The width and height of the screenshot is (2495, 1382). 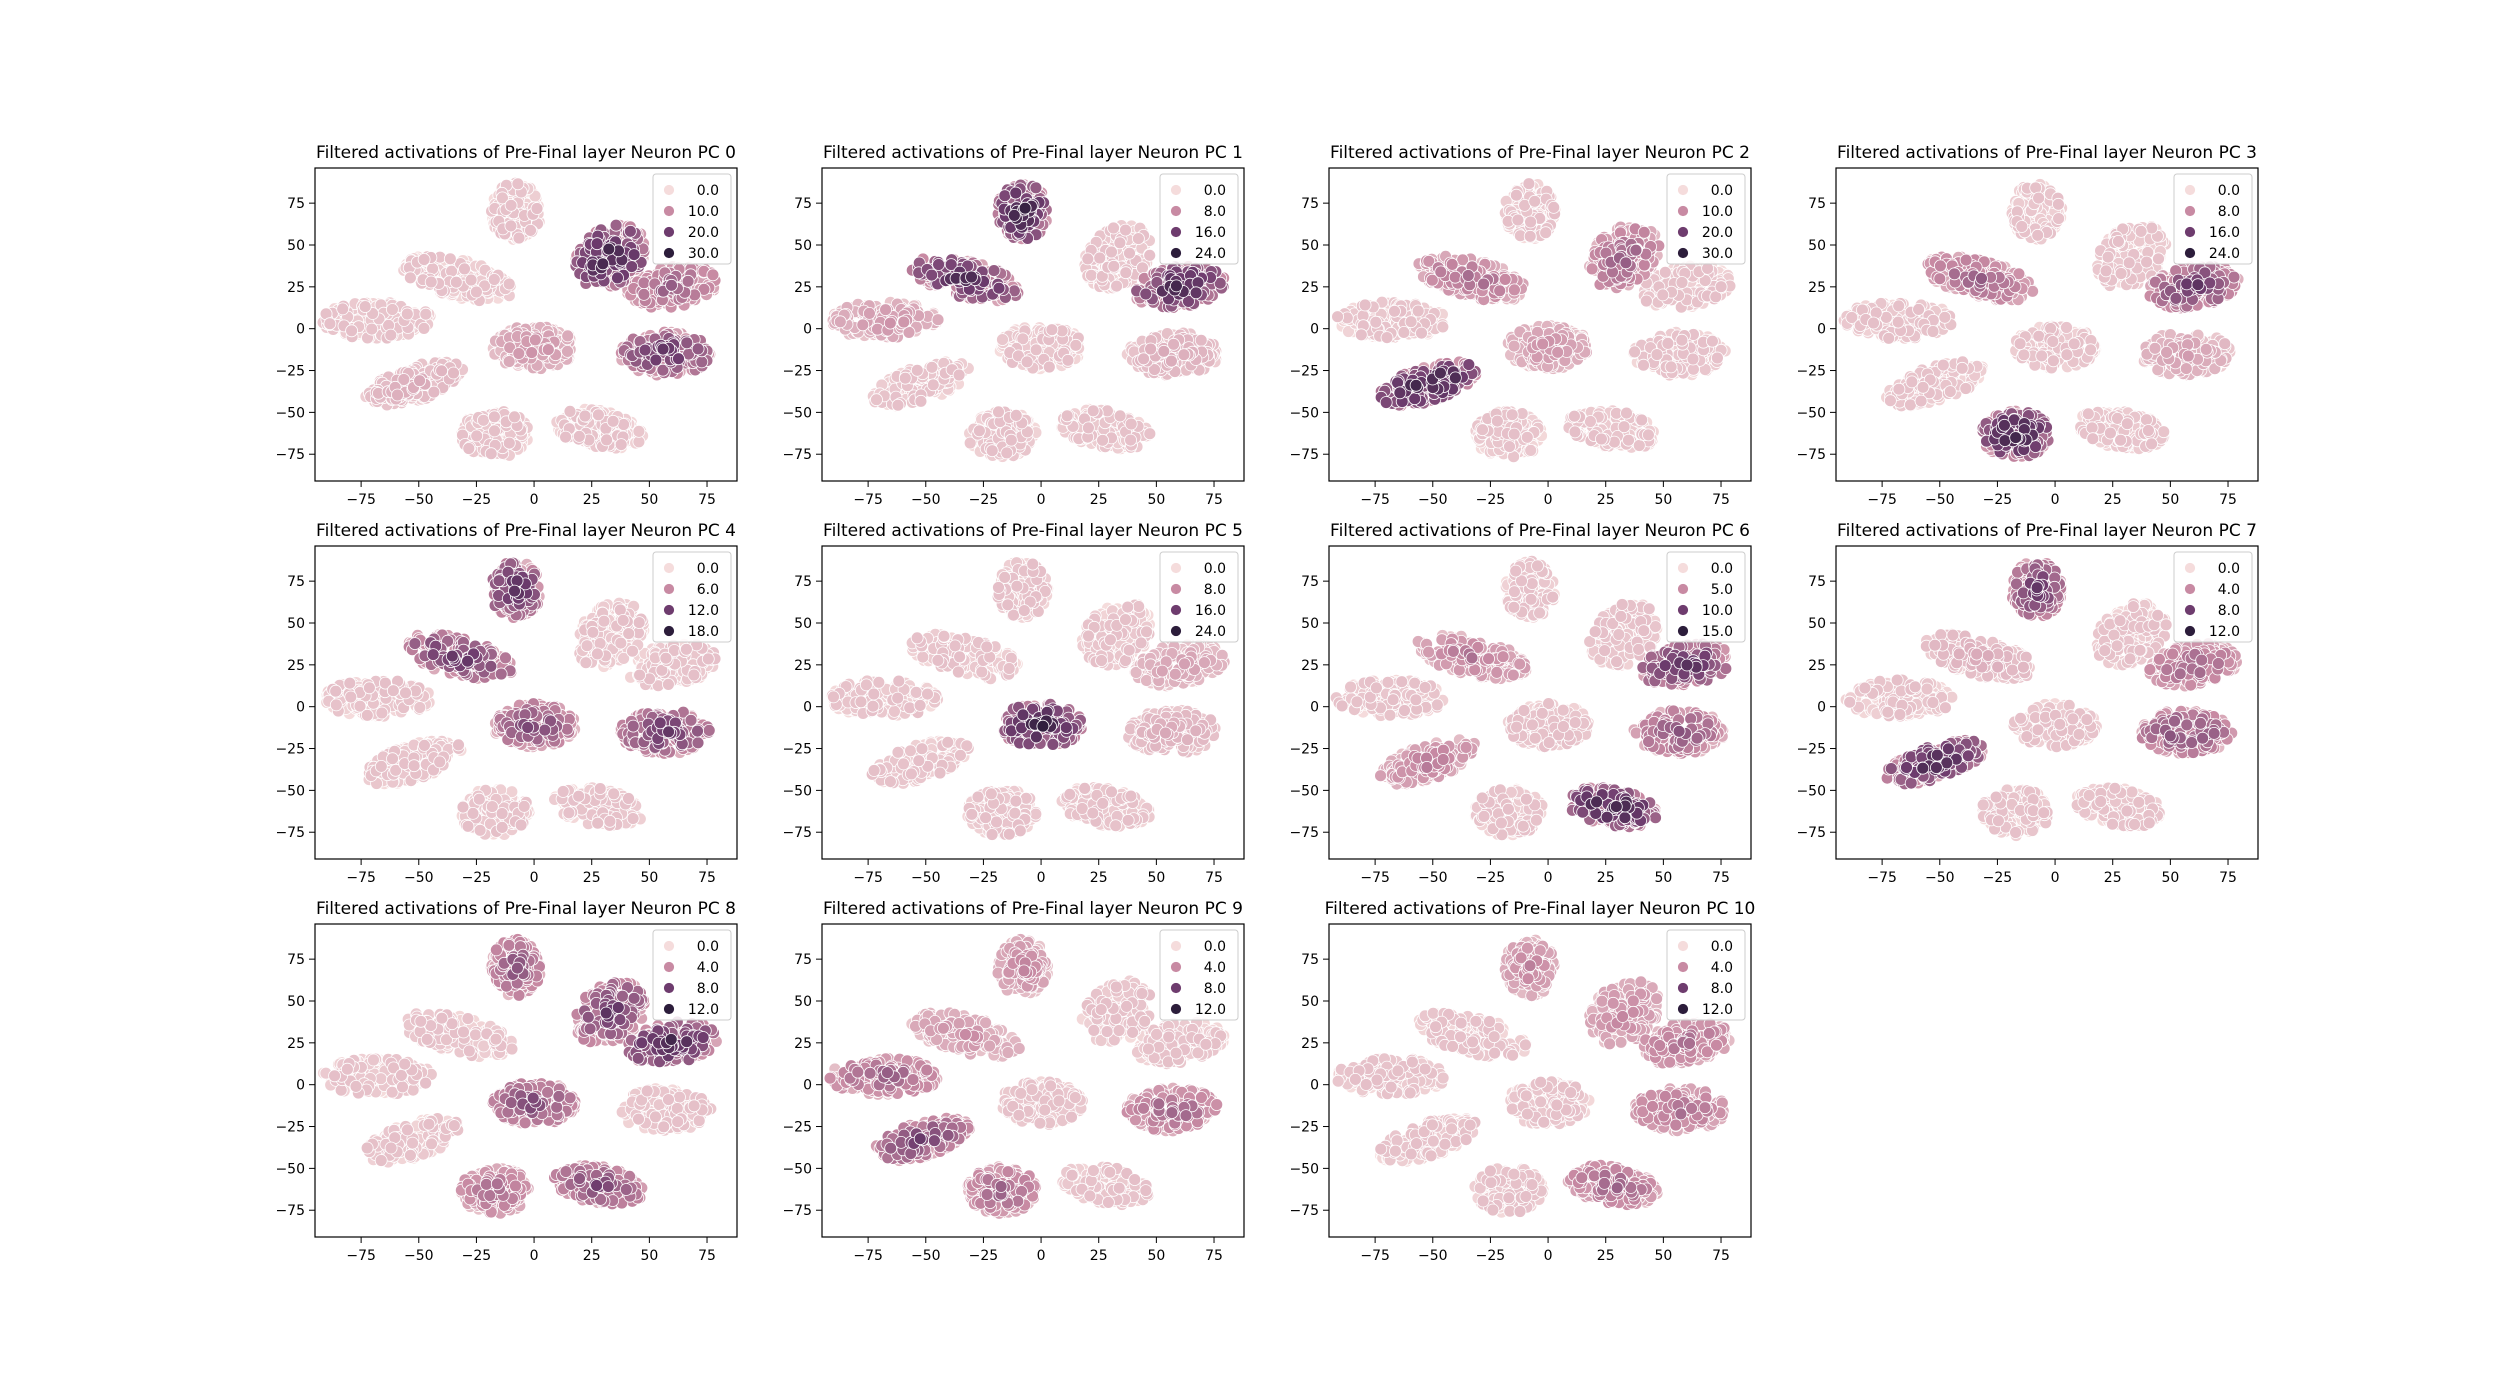 What do you see at coordinates (797, 413) in the screenshot?
I see `y-tick-label: −50` at bounding box center [797, 413].